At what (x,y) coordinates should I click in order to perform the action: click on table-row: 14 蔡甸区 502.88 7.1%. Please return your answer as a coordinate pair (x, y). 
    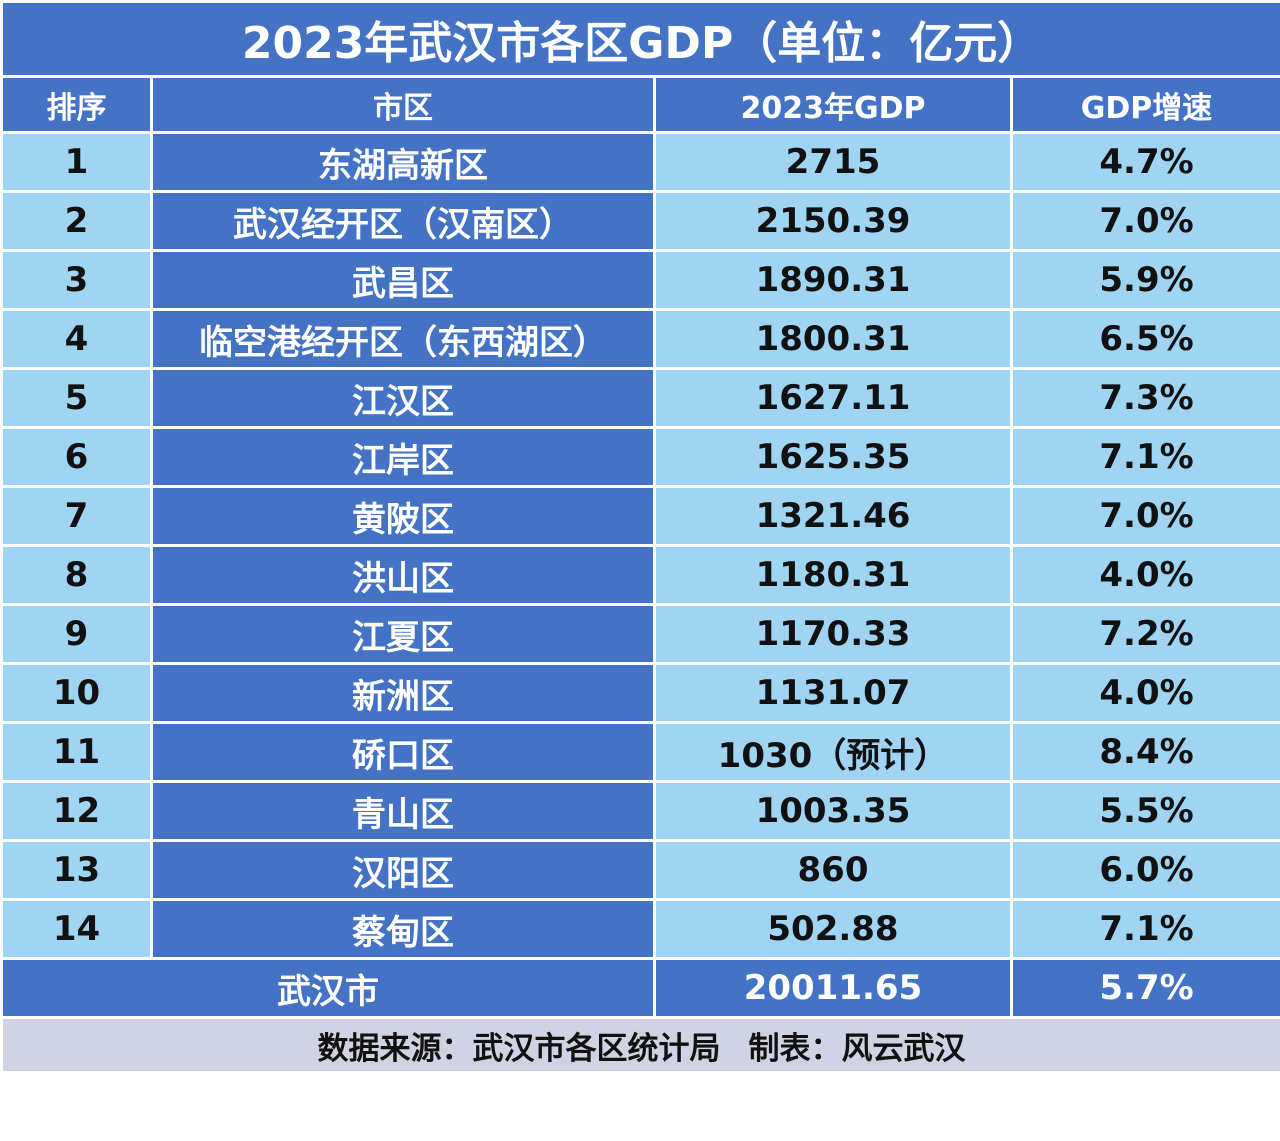
    Looking at the image, I should click on (640, 929).